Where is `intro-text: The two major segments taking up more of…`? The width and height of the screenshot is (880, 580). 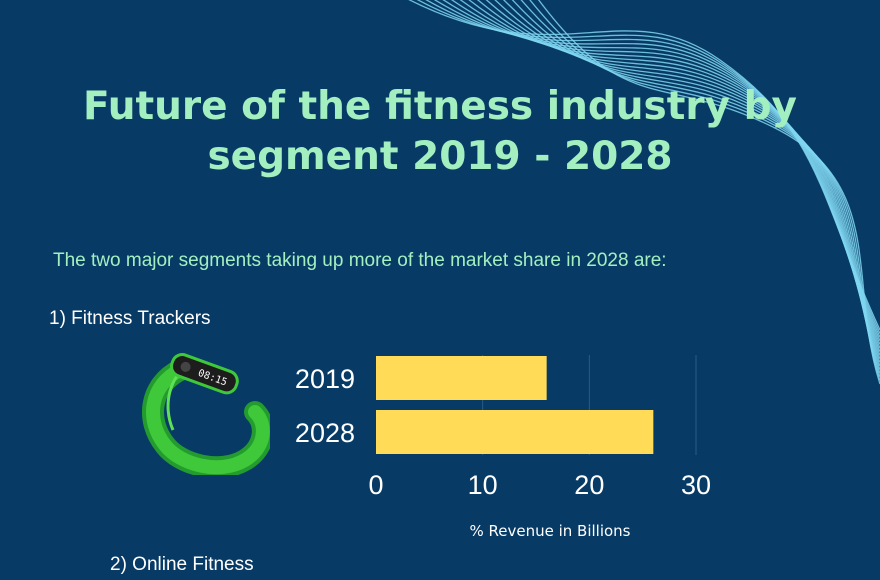 intro-text: The two major segments taking up more of… is located at coordinates (360, 260).